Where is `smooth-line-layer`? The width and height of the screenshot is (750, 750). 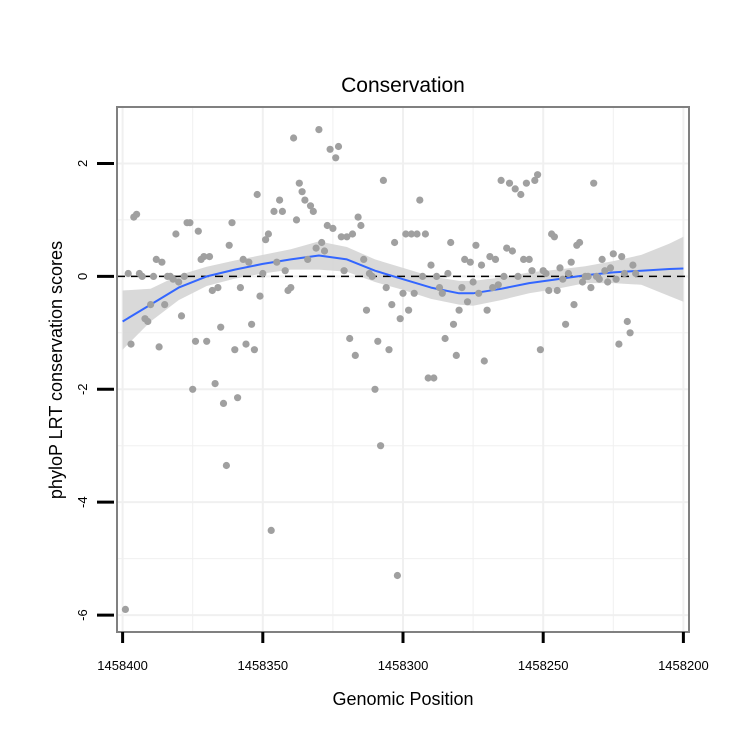
smooth-line-layer is located at coordinates (403, 288).